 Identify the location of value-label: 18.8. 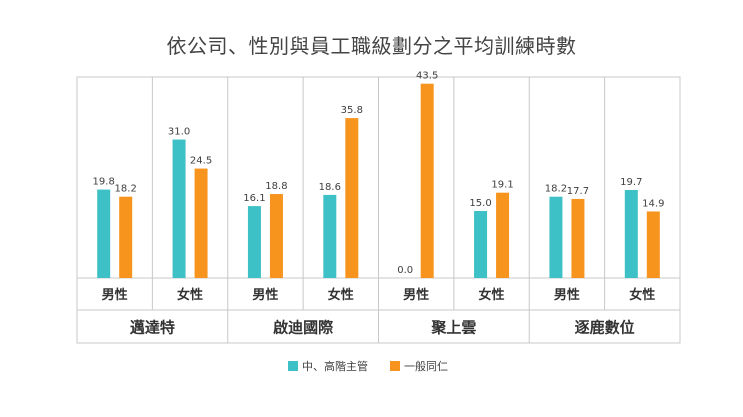
(276, 186).